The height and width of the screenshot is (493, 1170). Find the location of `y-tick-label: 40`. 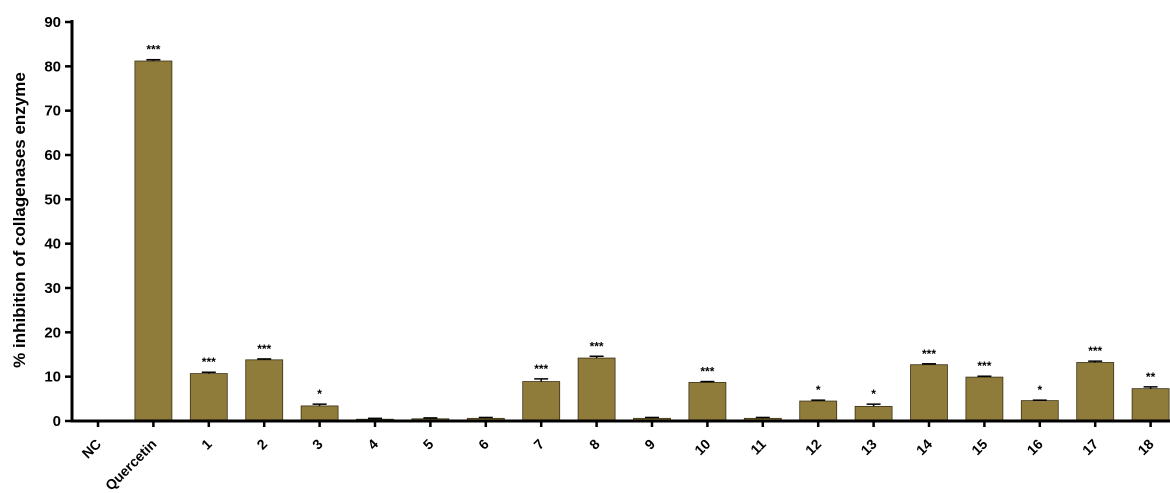

y-tick-label: 40 is located at coordinates (52, 244).